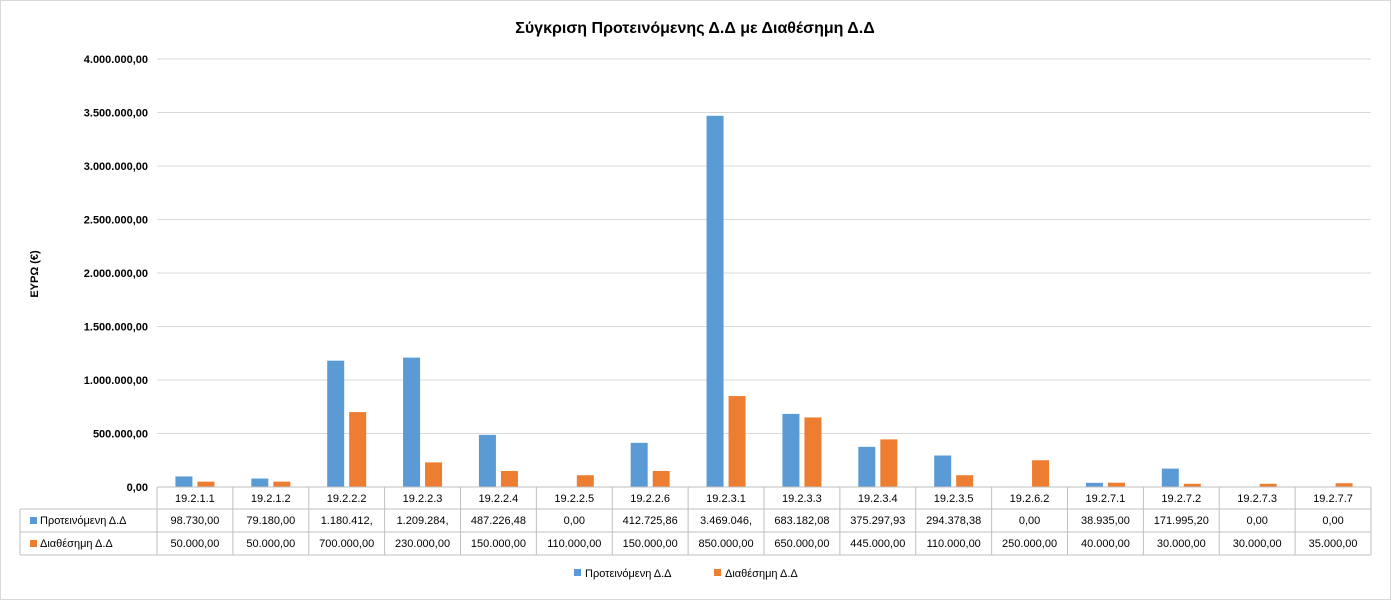 The image size is (1391, 600). Describe the element at coordinates (1105, 521) in the screenshot. I see `data-label: 38.935,00` at that location.